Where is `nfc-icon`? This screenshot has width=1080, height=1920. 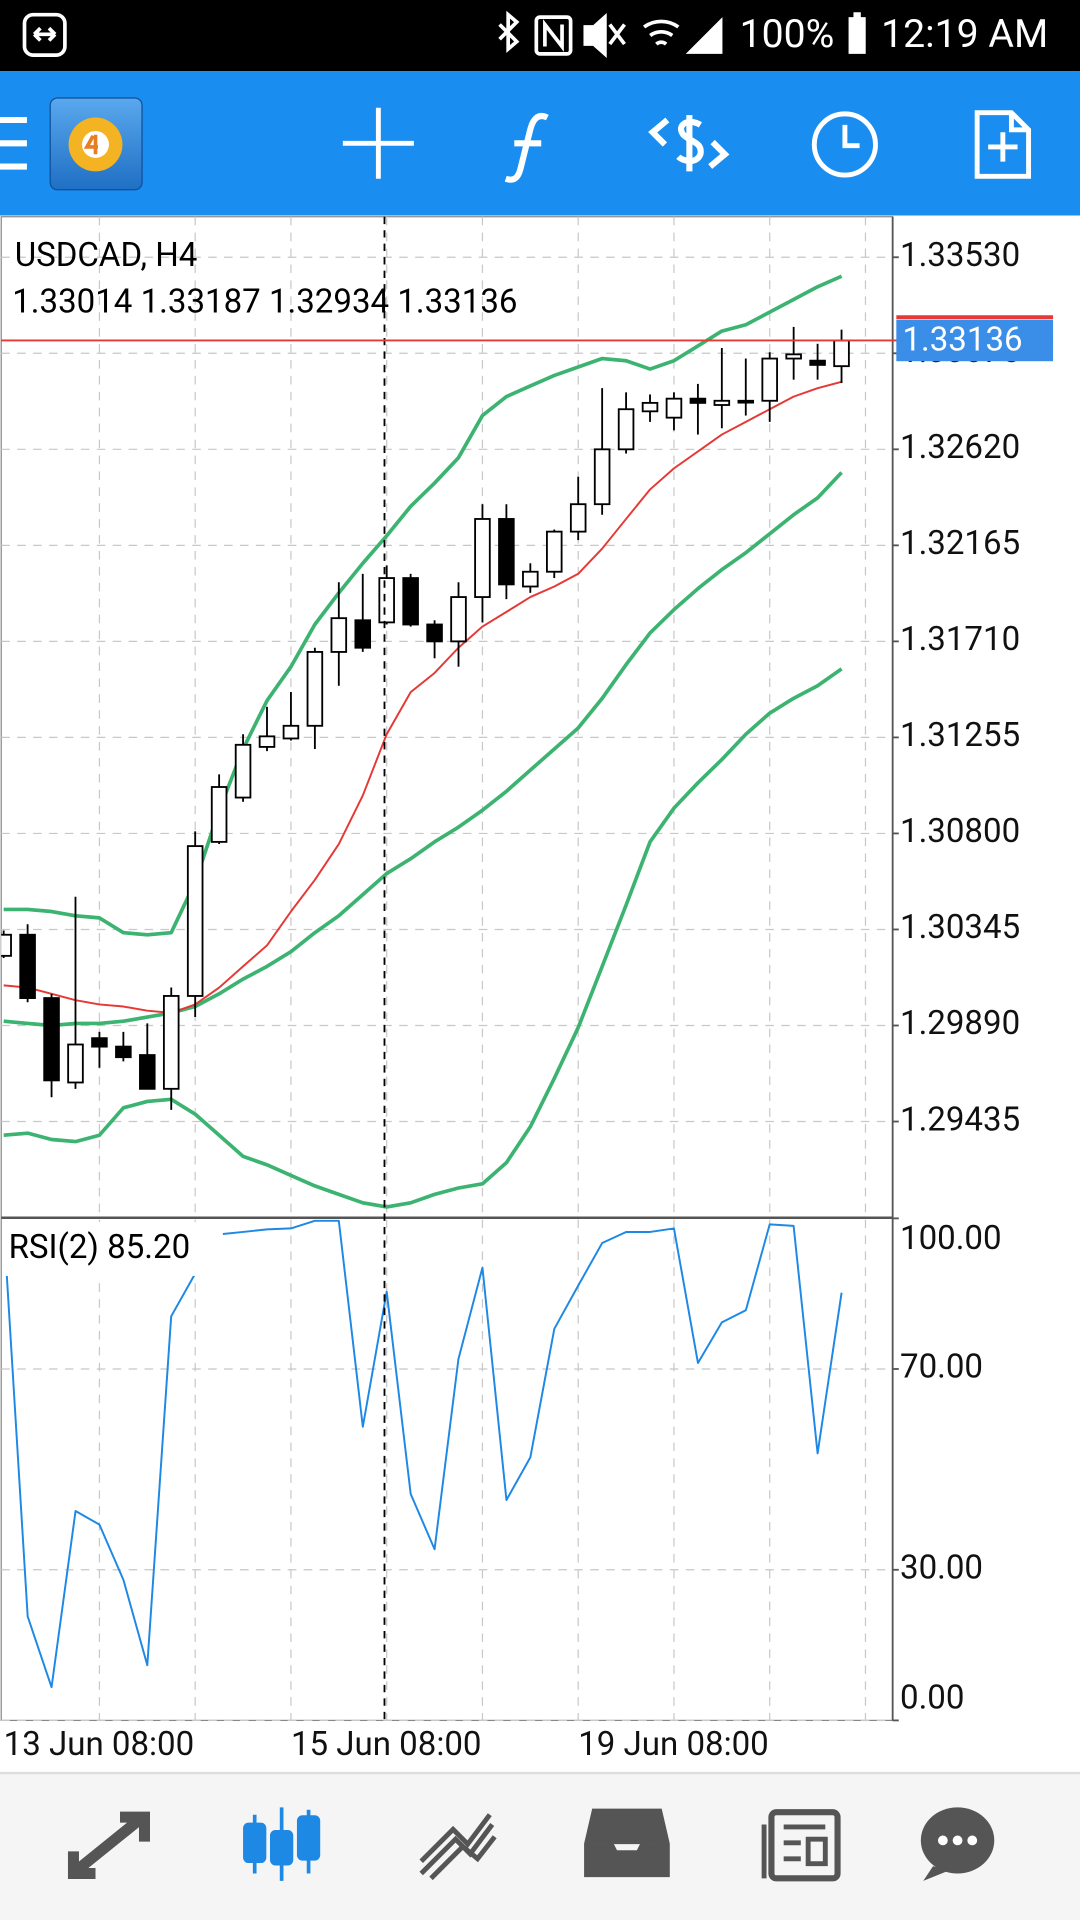
nfc-icon is located at coordinates (553, 35).